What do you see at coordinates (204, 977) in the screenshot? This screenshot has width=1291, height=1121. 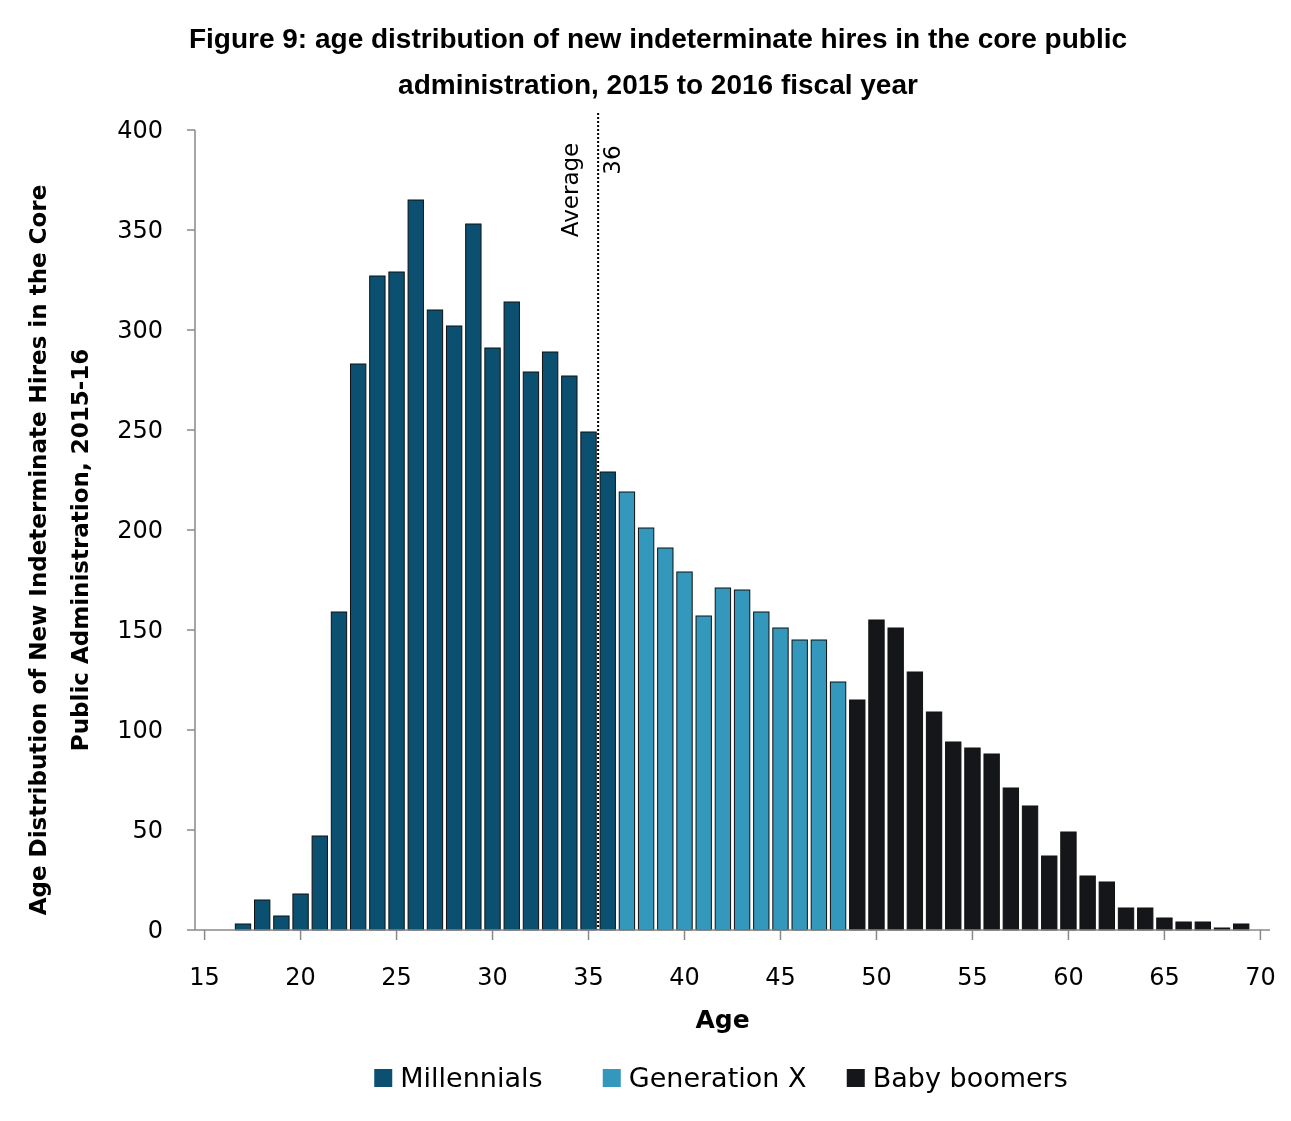 I see `x-tick-label: 15` at bounding box center [204, 977].